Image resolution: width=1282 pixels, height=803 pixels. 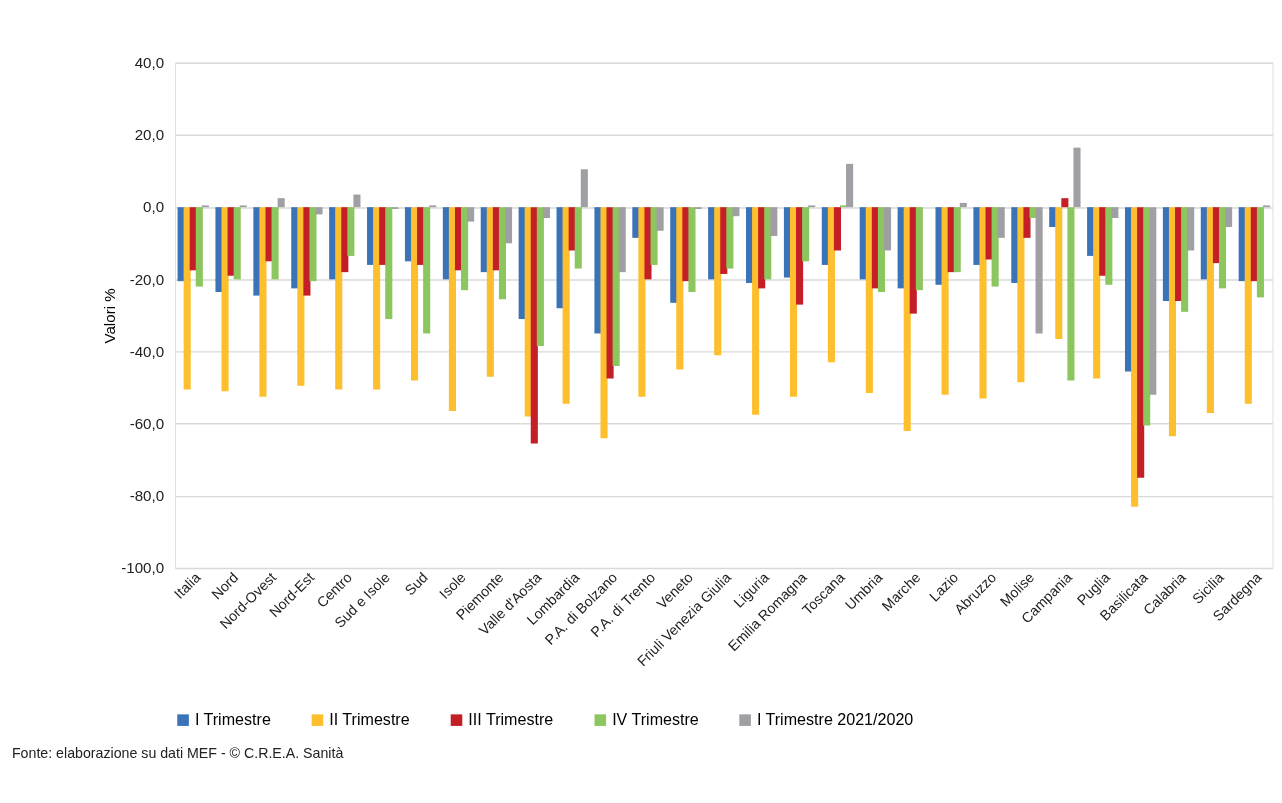 What do you see at coordinates (369, 718) in the screenshot?
I see `legend-label: II Trimestre` at bounding box center [369, 718].